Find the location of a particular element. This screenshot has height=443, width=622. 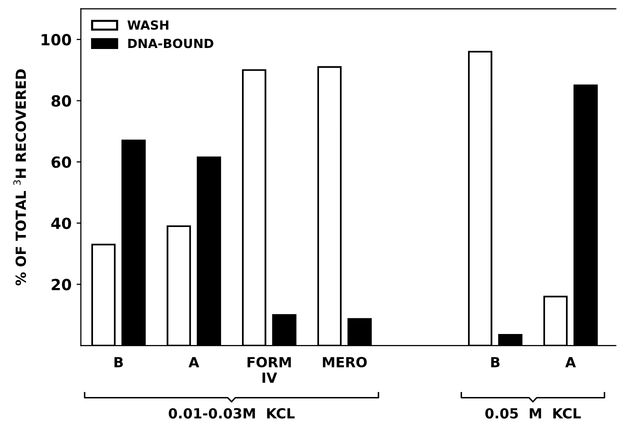

y-tick-label: 80 is located at coordinates (62, 101).